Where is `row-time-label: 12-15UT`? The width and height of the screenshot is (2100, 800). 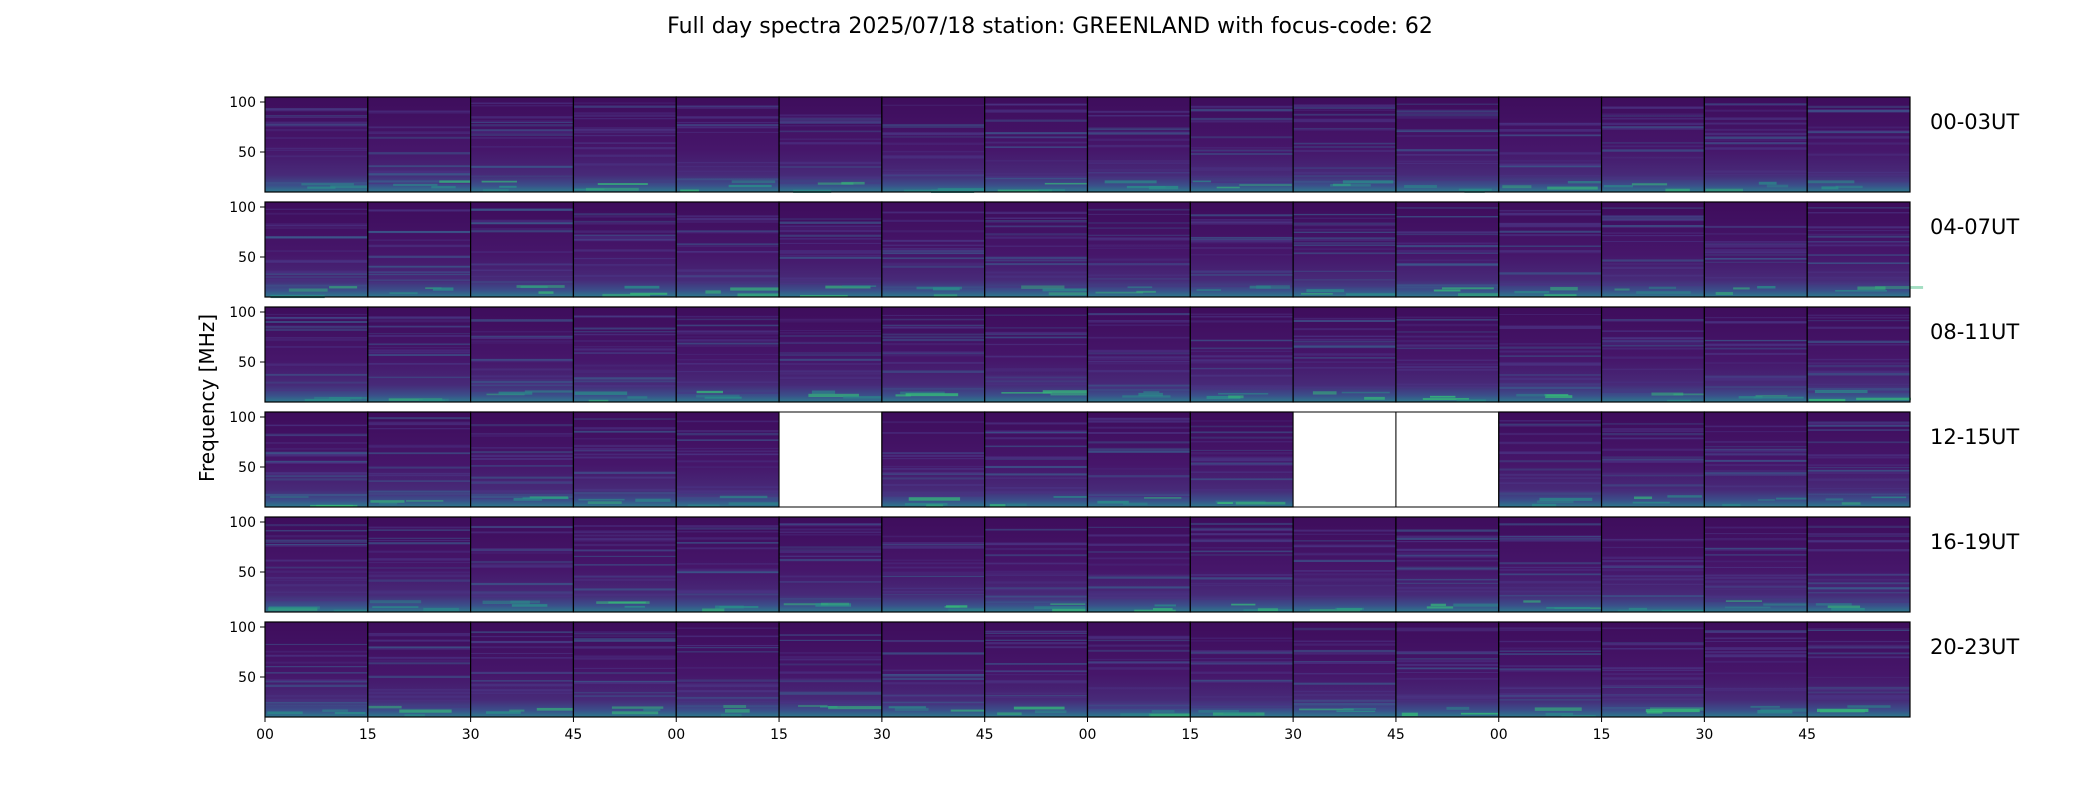 row-time-label: 12-15UT is located at coordinates (1974, 437).